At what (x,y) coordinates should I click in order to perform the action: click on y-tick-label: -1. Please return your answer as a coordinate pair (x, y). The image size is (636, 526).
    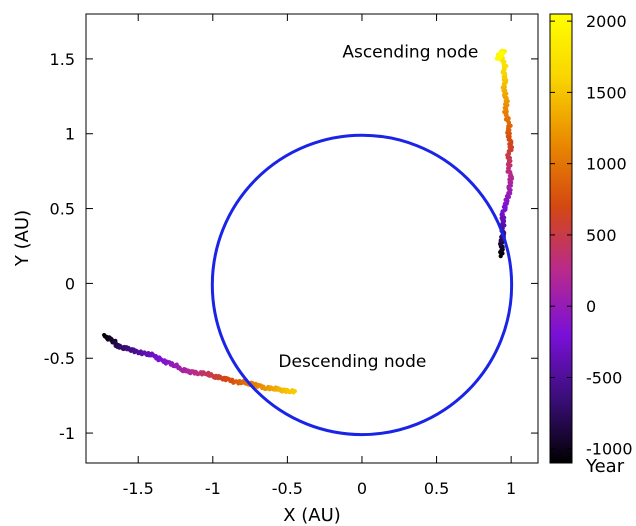
    Looking at the image, I should click on (67, 433).